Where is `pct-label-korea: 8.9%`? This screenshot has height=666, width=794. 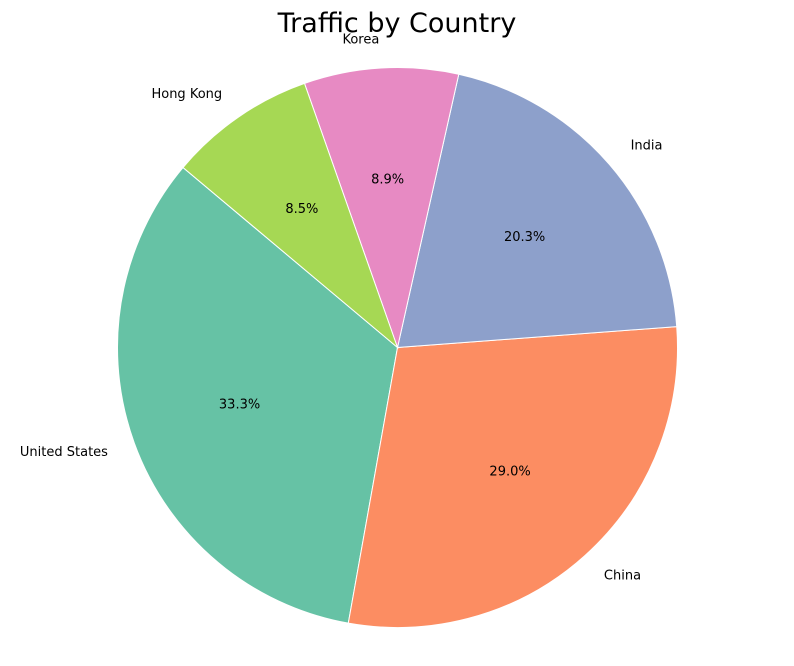
pct-label-korea: 8.9% is located at coordinates (387, 179).